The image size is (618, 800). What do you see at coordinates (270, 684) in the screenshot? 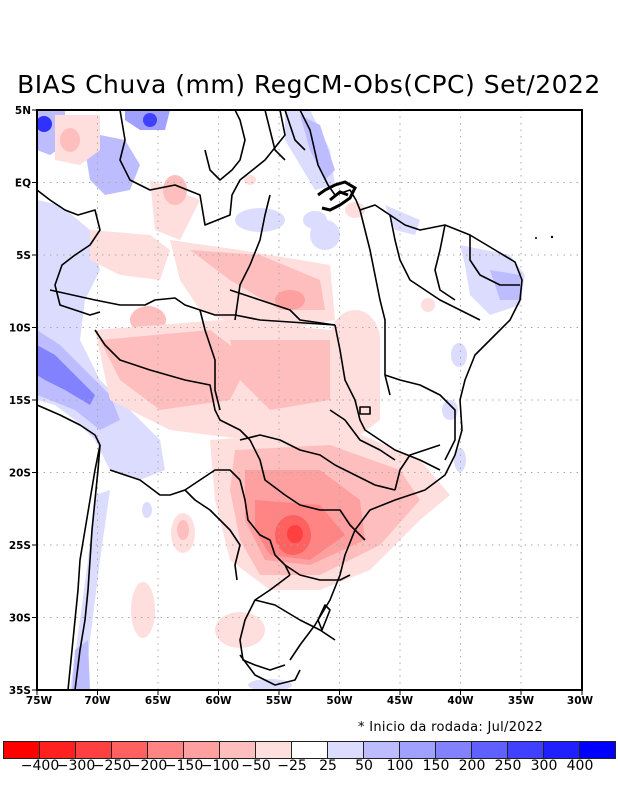
I see `wet-bias-uruguay-south` at bounding box center [270, 684].